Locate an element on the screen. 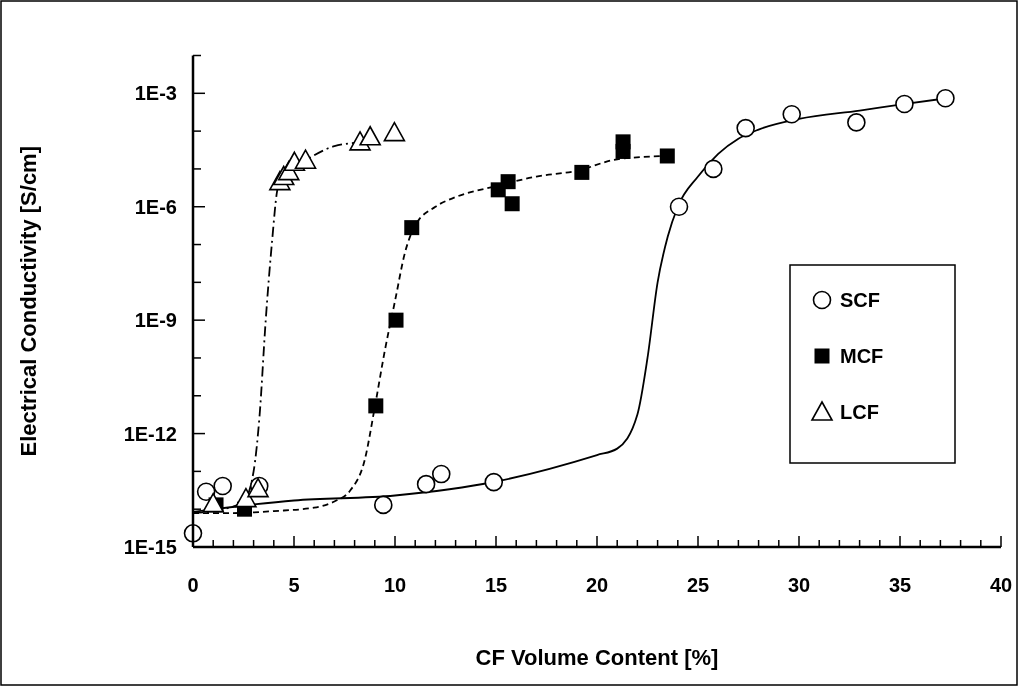  x-tick-label: 10 is located at coordinates (395, 585).